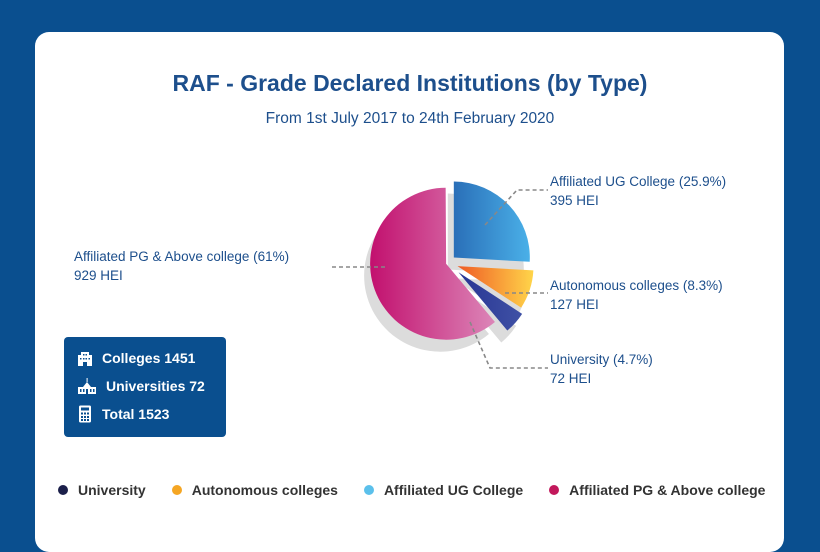  Describe the element at coordinates (508, 345) in the screenshot. I see `leader-line-university` at that location.